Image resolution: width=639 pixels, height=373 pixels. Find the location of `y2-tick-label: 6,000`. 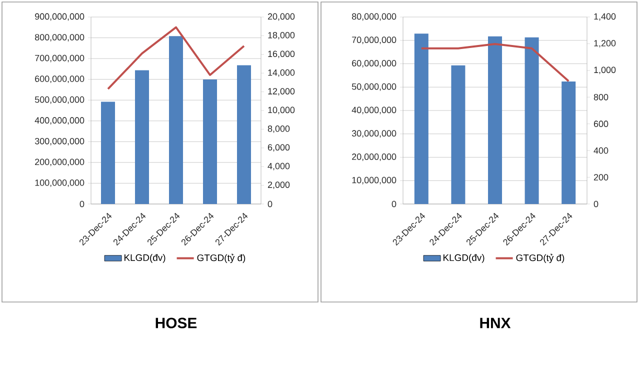

y2-tick-label: 6,000 is located at coordinates (279, 148).